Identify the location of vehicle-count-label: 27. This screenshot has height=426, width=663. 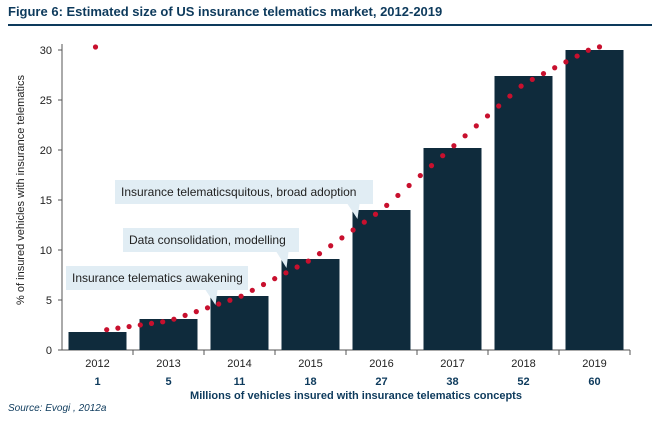
(381, 382).